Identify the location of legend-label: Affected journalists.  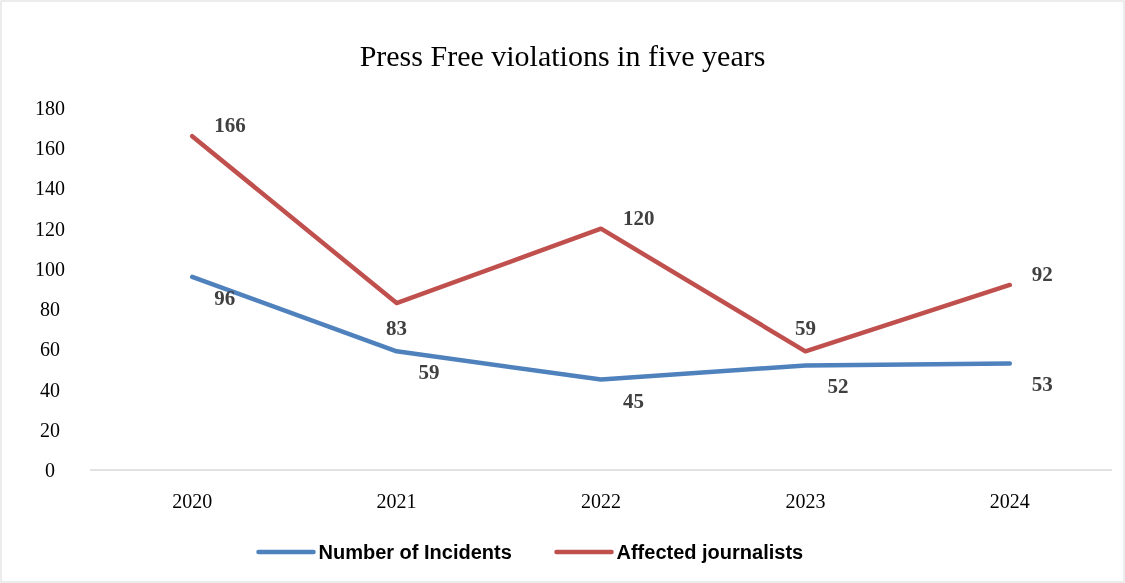
(710, 552).